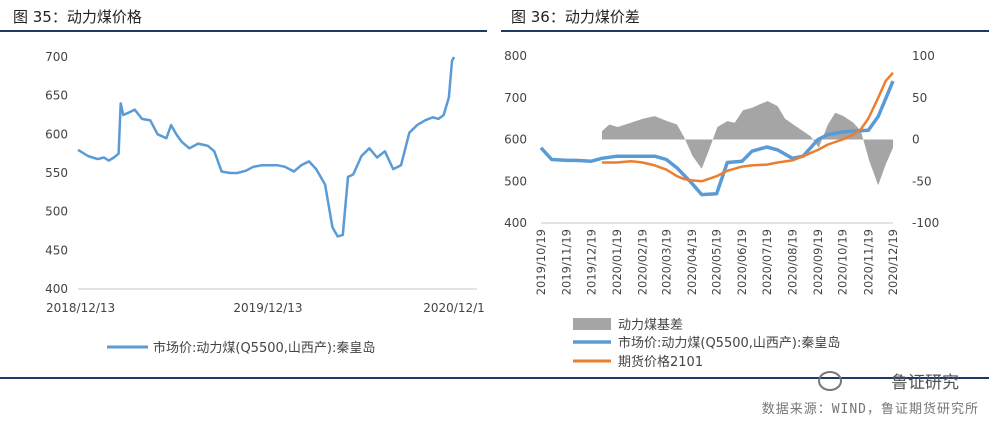  Describe the element at coordinates (56, 173) in the screenshot. I see `c35-ytick-3: 550` at that location.